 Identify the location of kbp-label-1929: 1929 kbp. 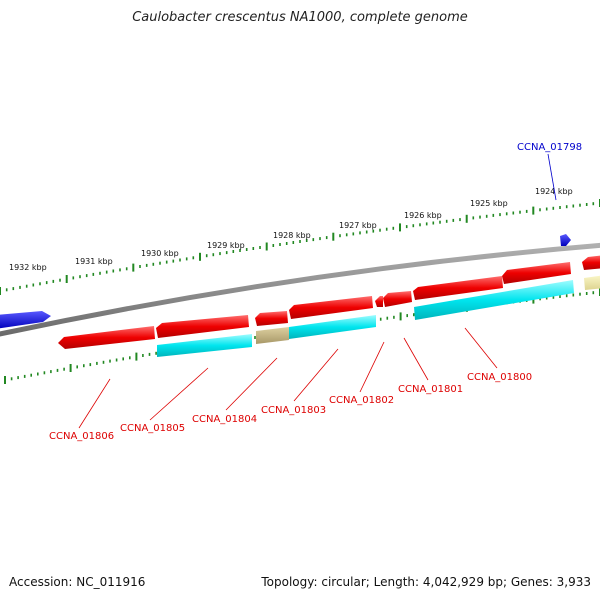
(226, 245).